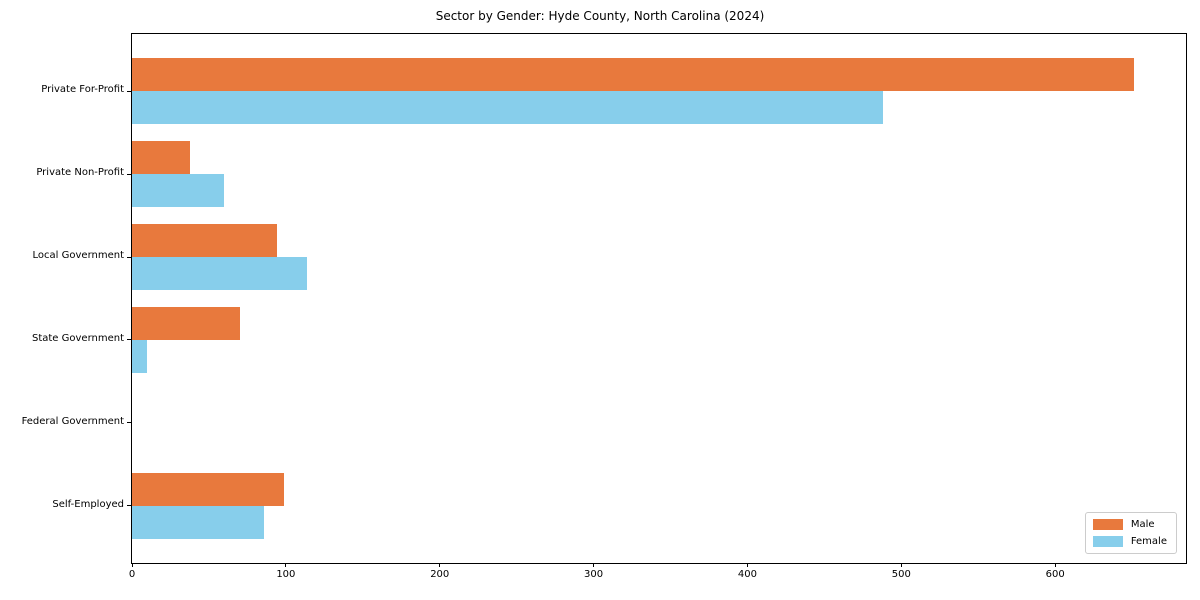  I want to click on x-axis-tick-label: 500, so click(901, 574).